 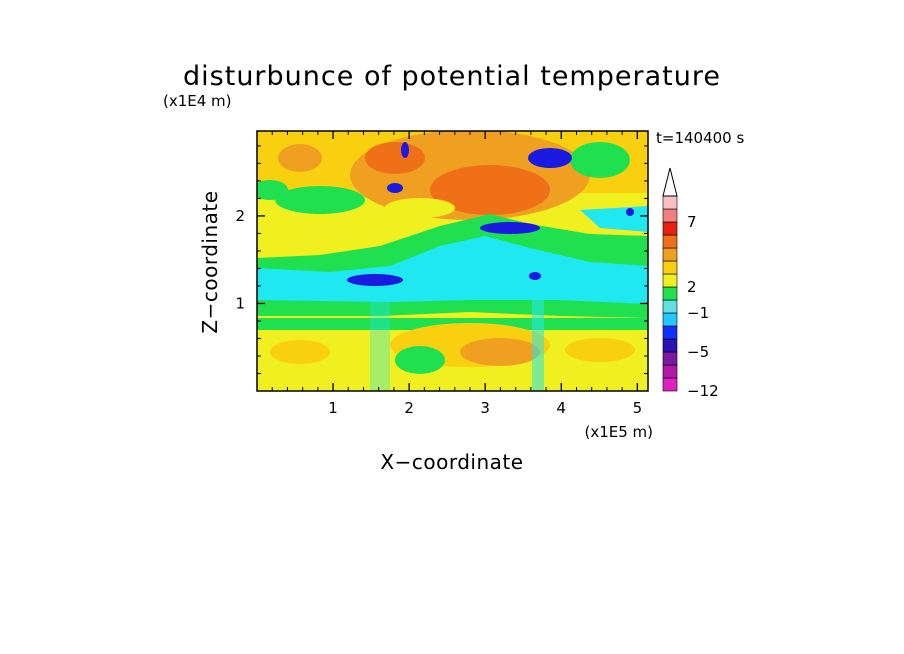 I want to click on y-tick-label: 1, so click(x=240, y=303).